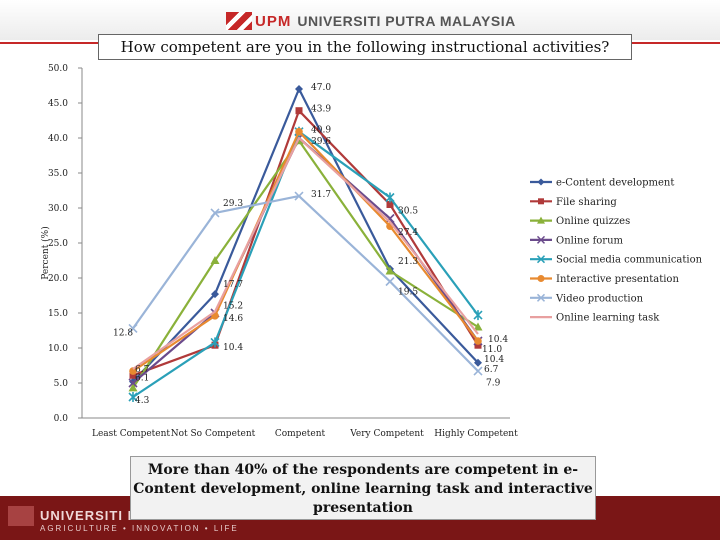  I want to click on data-label: 15.2, so click(233, 307).